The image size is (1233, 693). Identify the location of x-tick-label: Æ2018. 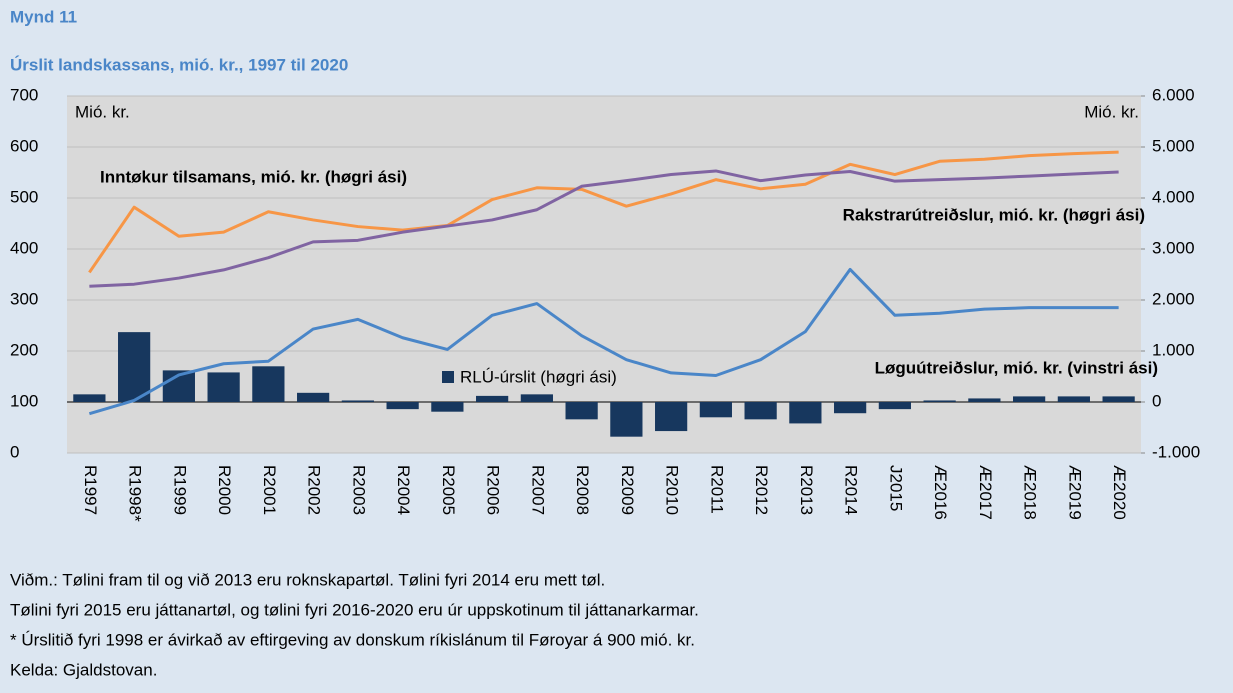
(1030, 492).